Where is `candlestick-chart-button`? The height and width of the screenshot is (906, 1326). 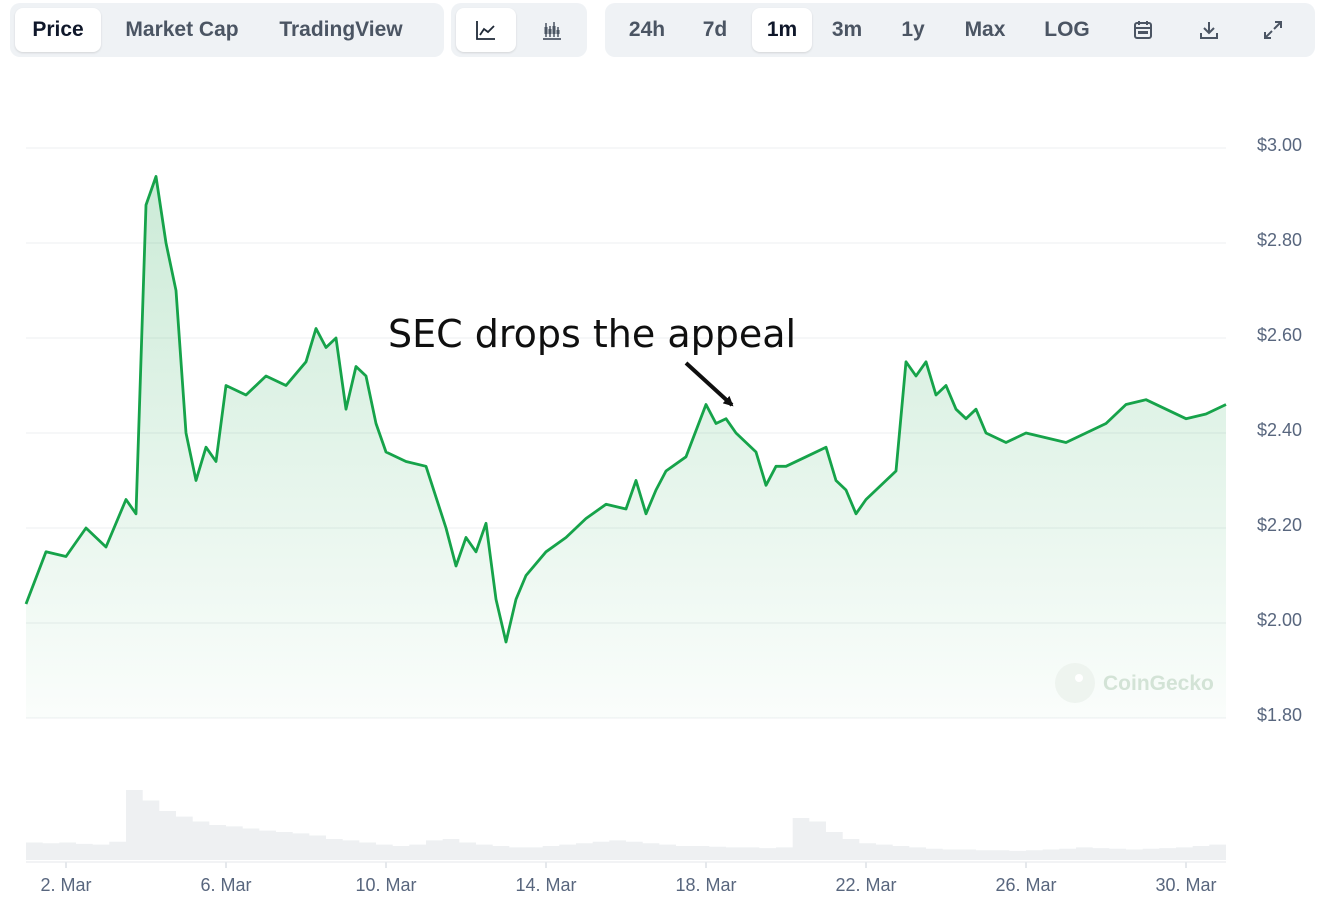 candlestick-chart-button is located at coordinates (552, 30).